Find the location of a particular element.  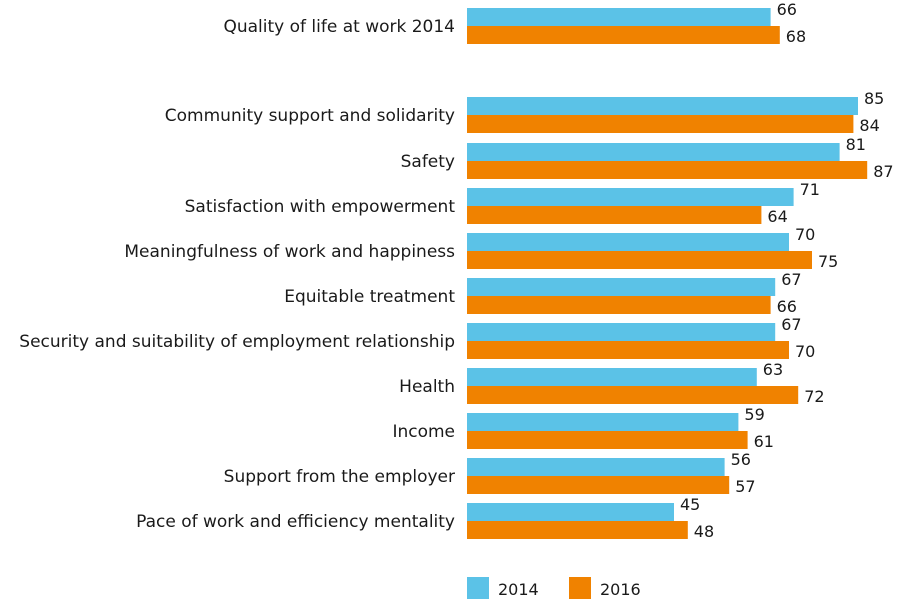

category-label: Meaningfulness of work and happiness is located at coordinates (289, 252).